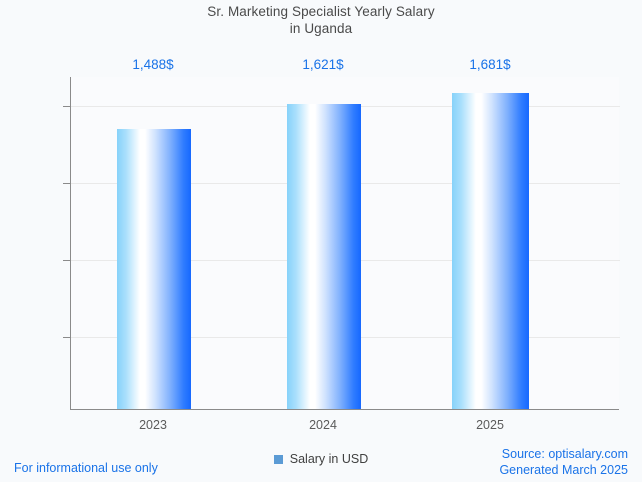  What do you see at coordinates (490, 64) in the screenshot?
I see `value-label-2025: 1,681$` at bounding box center [490, 64].